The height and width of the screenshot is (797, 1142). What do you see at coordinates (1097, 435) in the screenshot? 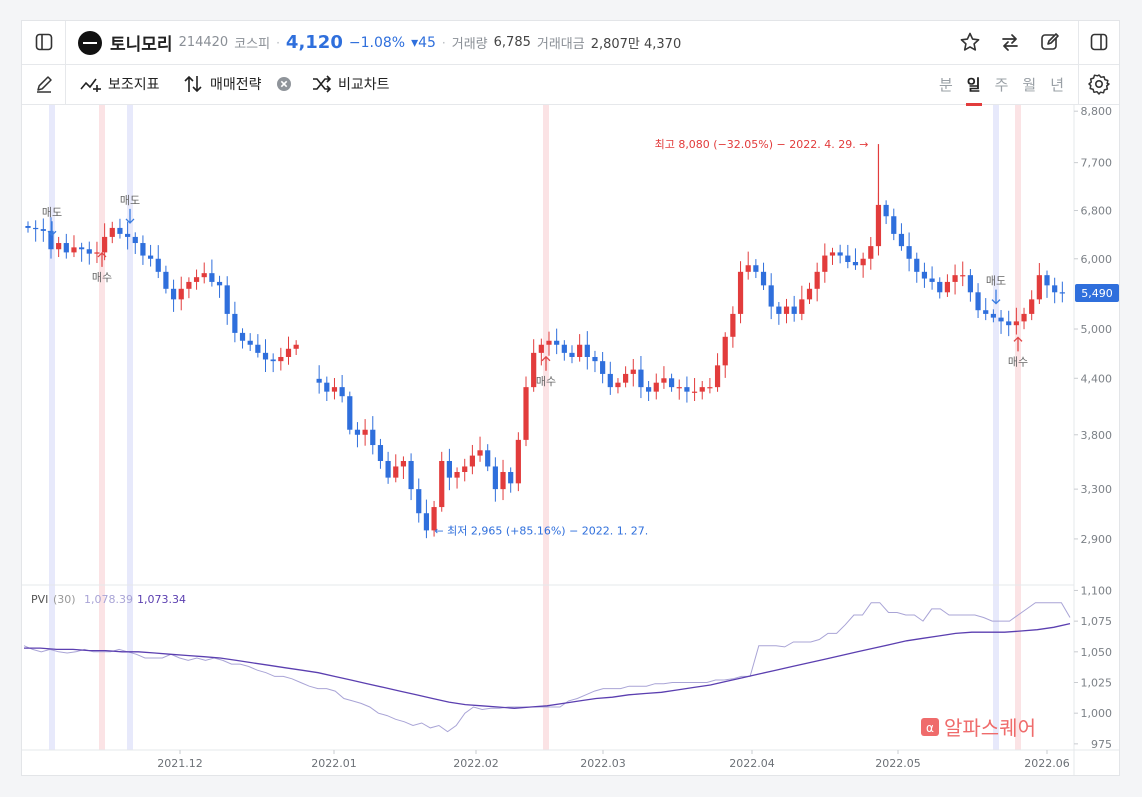
I see `y-tick-label: 3,800` at bounding box center [1097, 435].